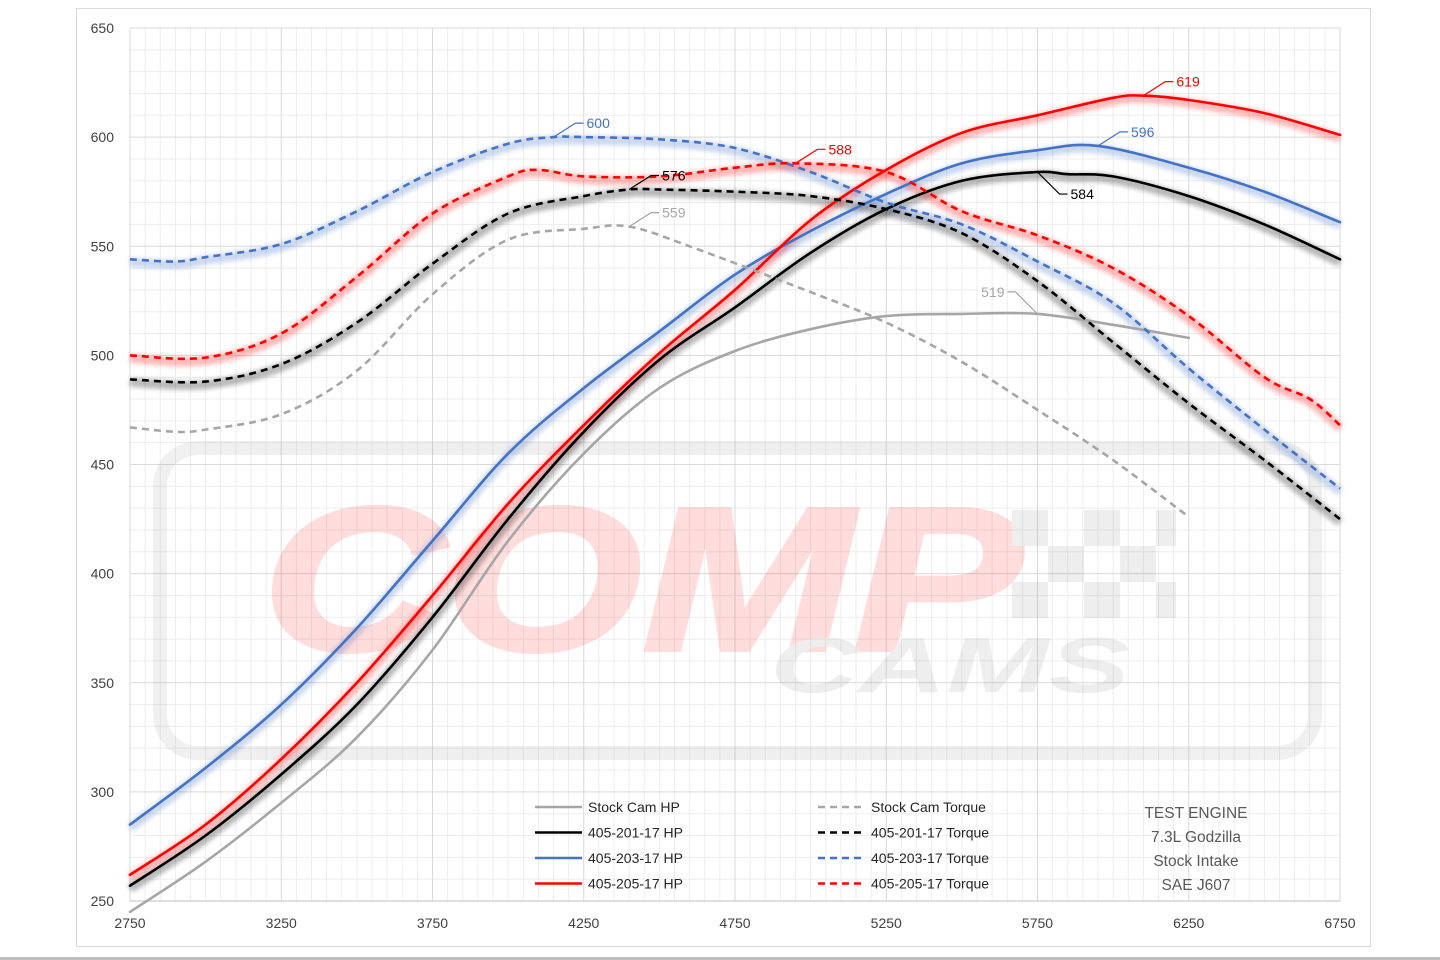 The height and width of the screenshot is (960, 1440). I want to click on bottom-rule, so click(720, 958).